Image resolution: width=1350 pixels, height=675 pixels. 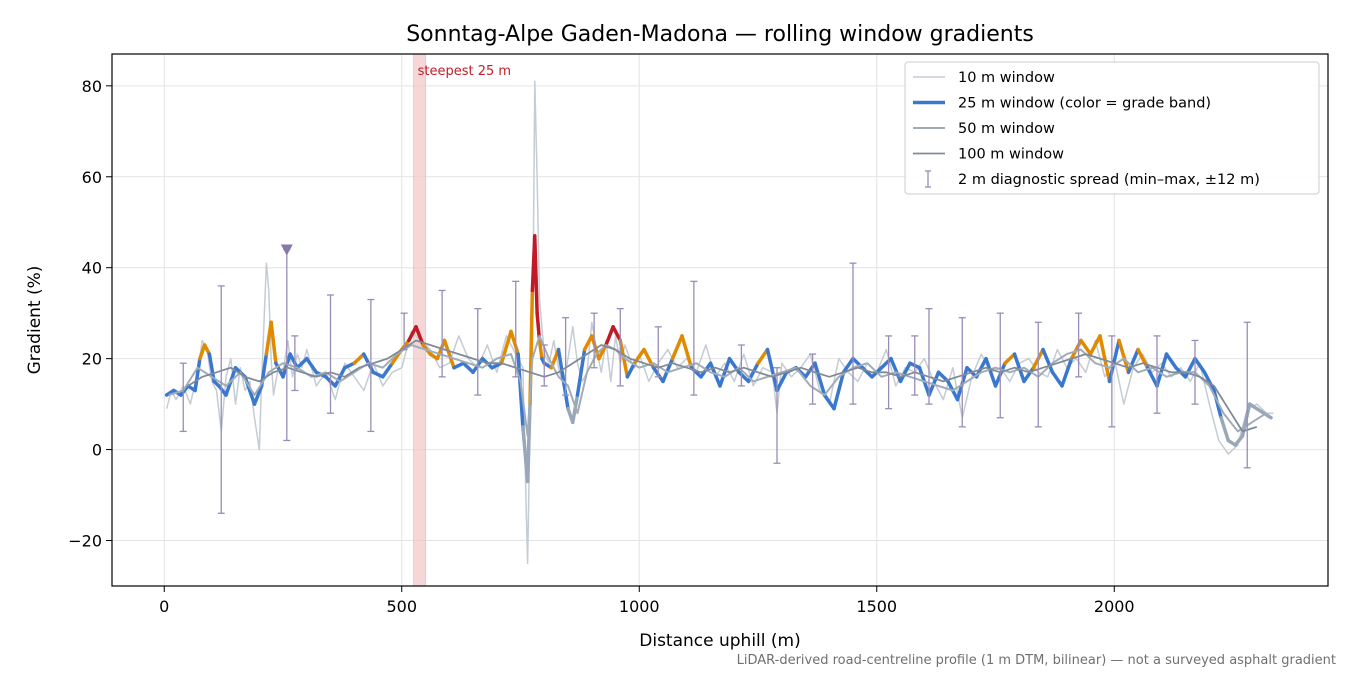 I want to click on annotation-layer: steepest 25 m, so click(x=462, y=320).